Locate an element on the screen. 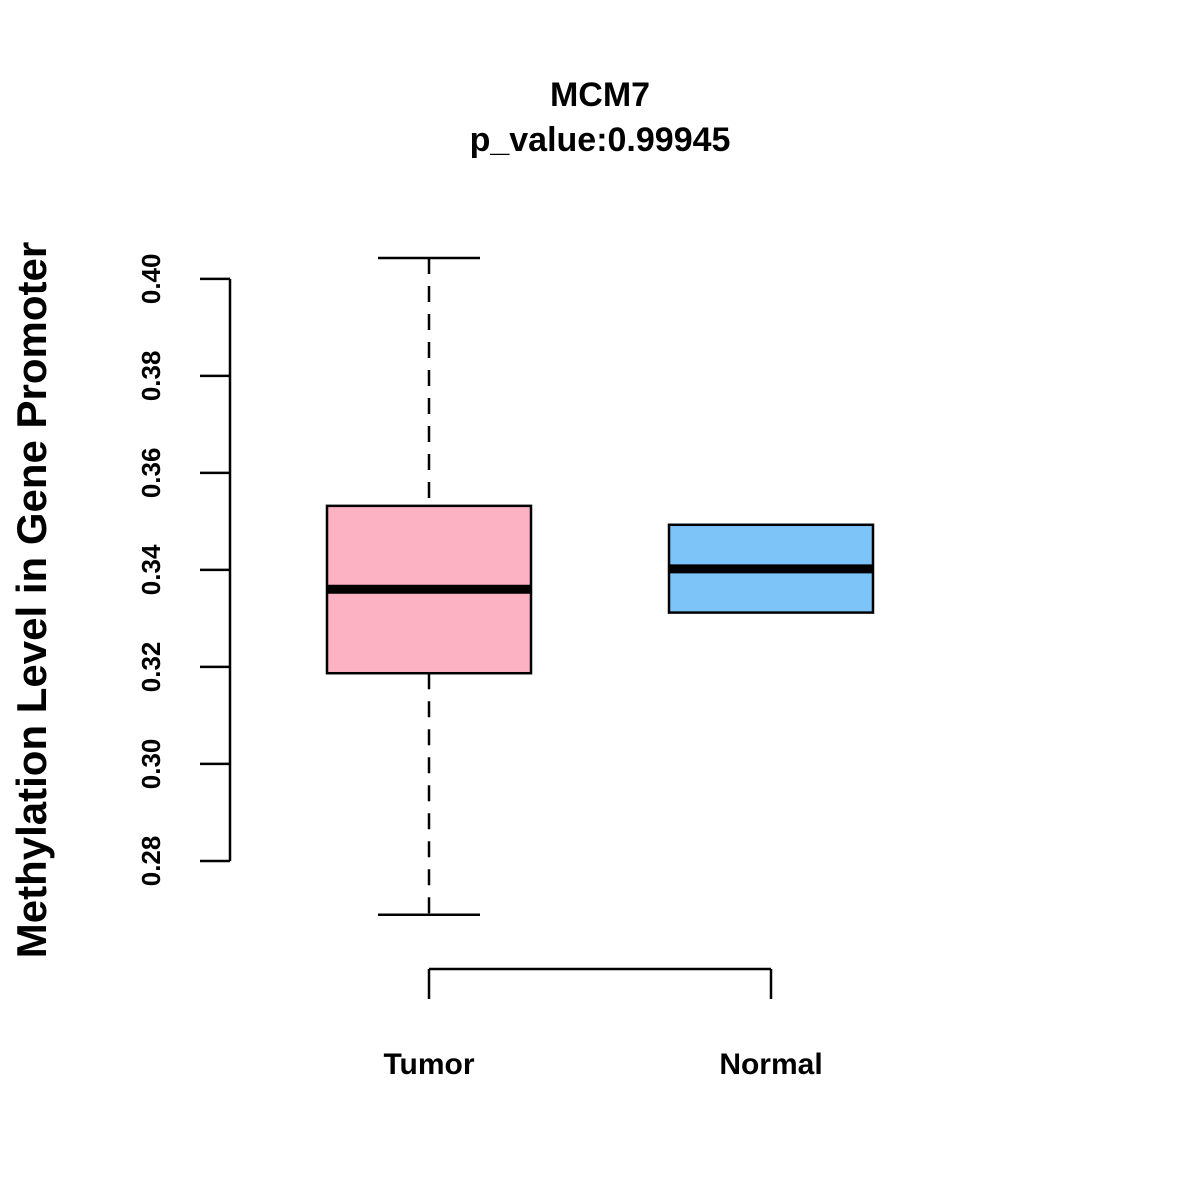  chart-title: MCM7 is located at coordinates (600, 95).